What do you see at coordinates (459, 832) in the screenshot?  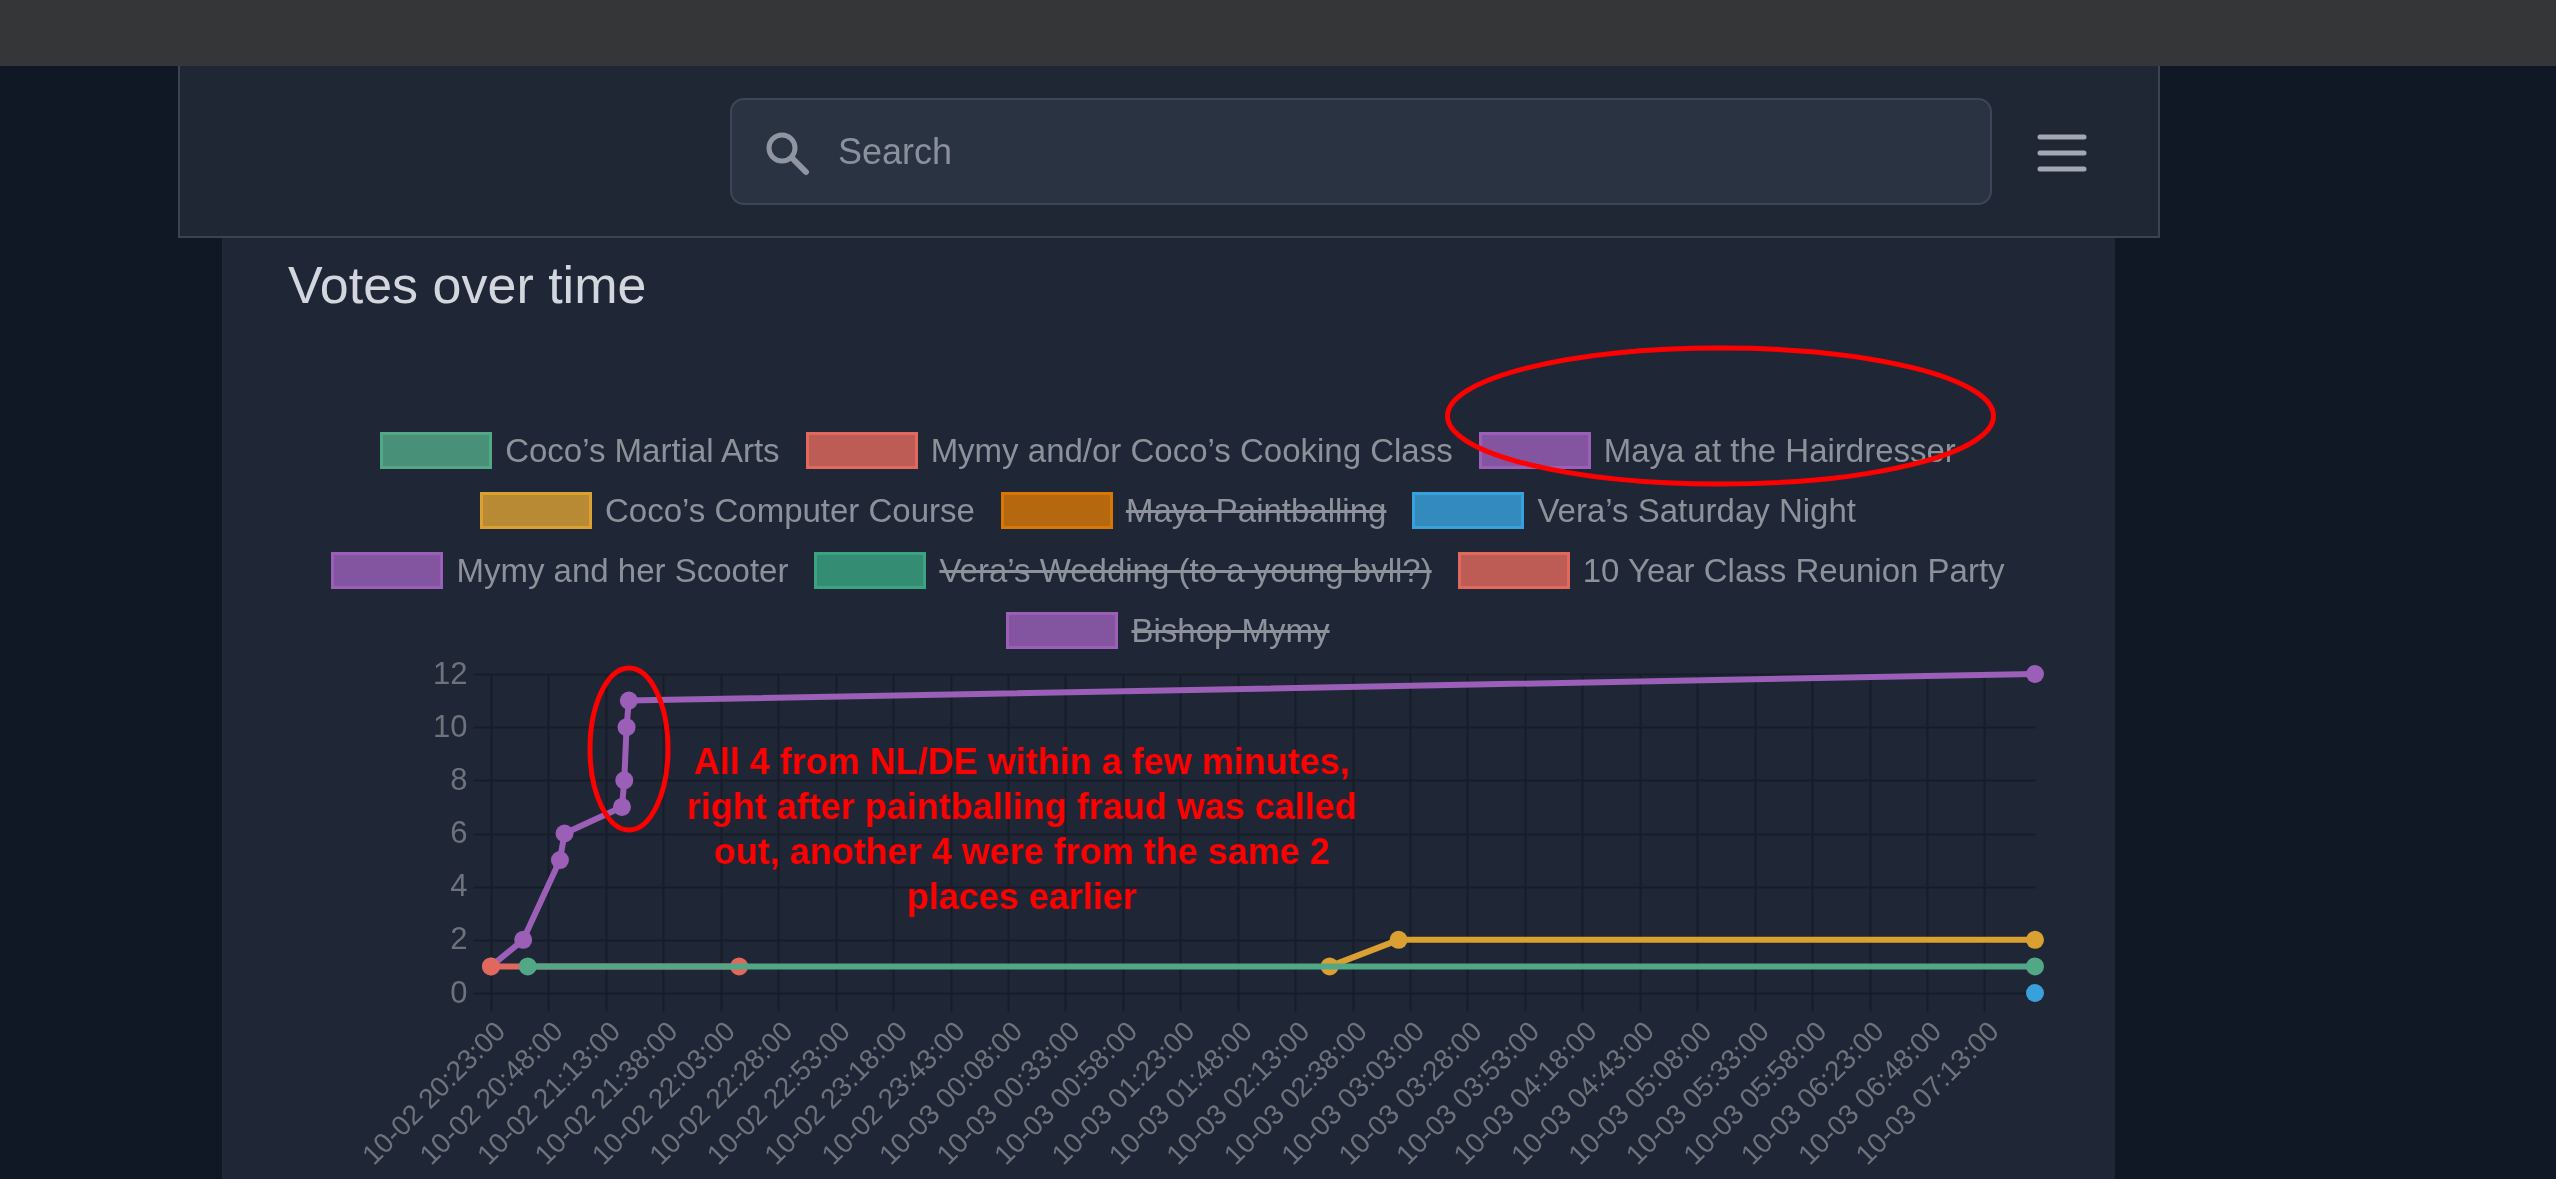 I see `y-tick-label: 6` at bounding box center [459, 832].